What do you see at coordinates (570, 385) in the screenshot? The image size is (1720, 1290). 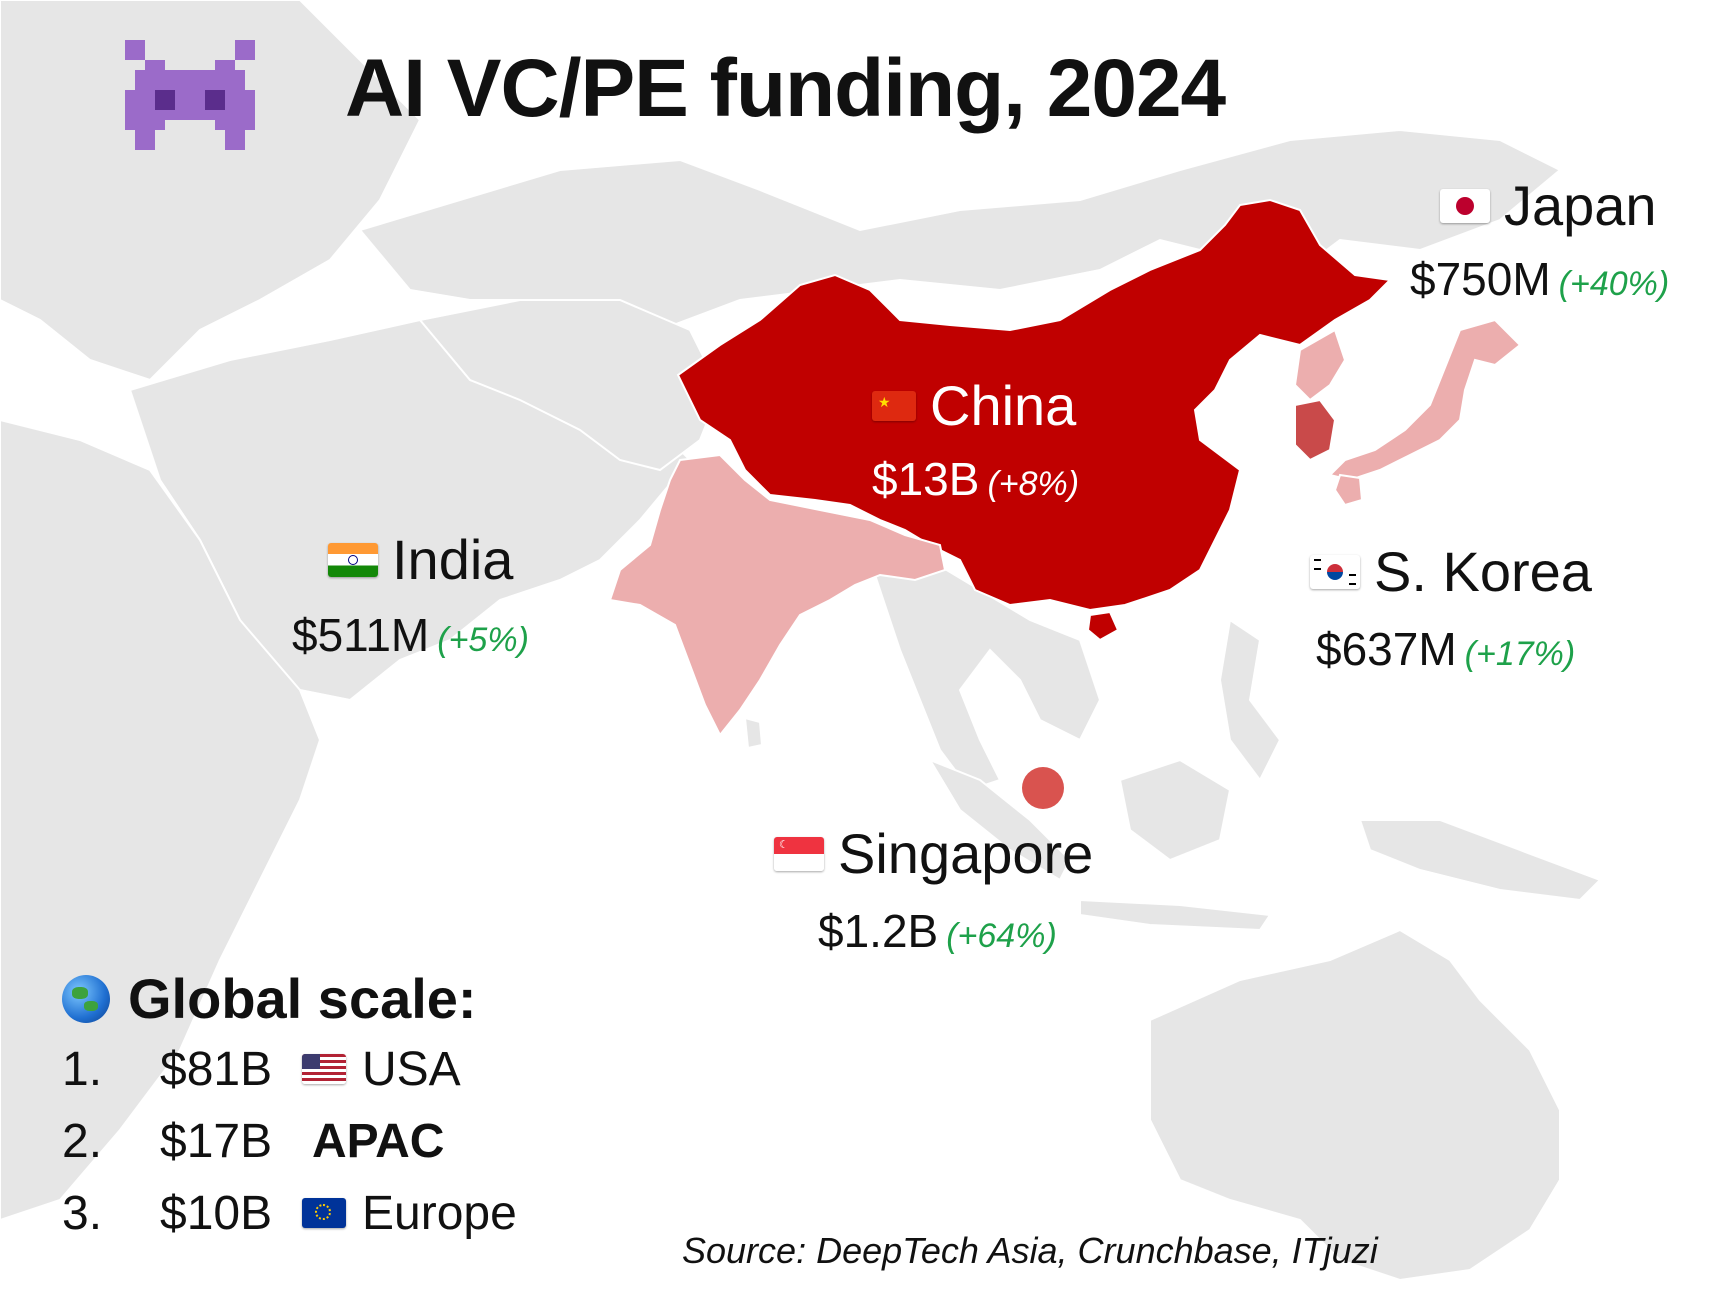 I see `central-asia-landmass` at bounding box center [570, 385].